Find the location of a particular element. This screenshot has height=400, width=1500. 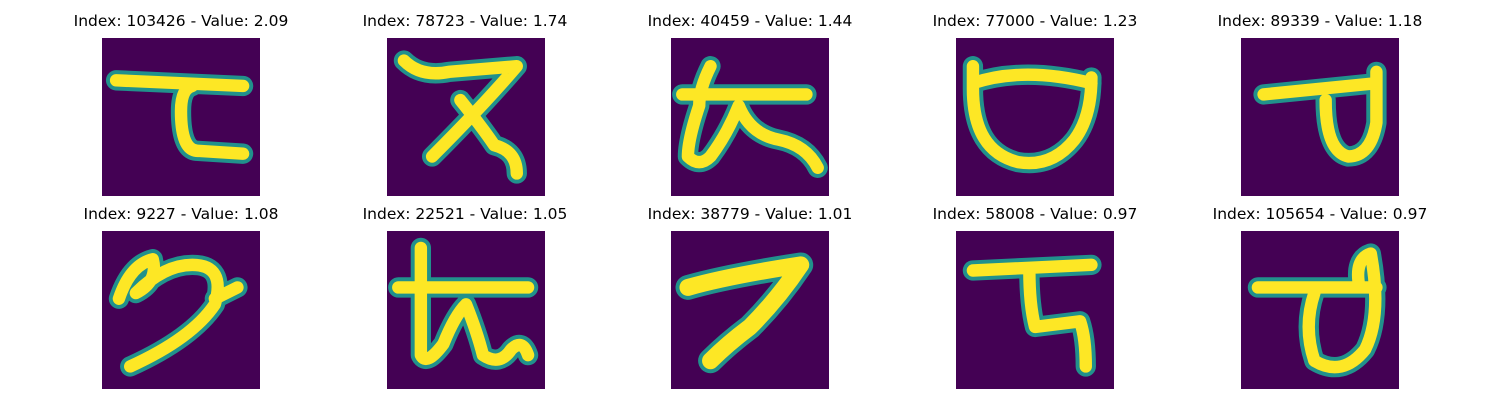

glyph-va-tall-svg is located at coordinates (1317, 310).